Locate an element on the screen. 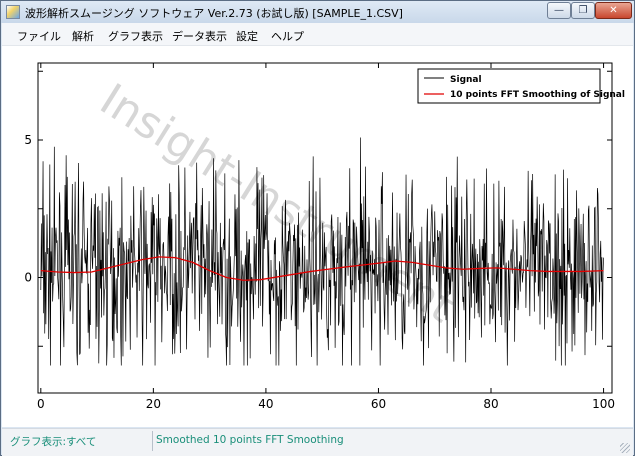 Image resolution: width=635 pixels, height=456 pixels. x-tick-label: 100 is located at coordinates (603, 404).